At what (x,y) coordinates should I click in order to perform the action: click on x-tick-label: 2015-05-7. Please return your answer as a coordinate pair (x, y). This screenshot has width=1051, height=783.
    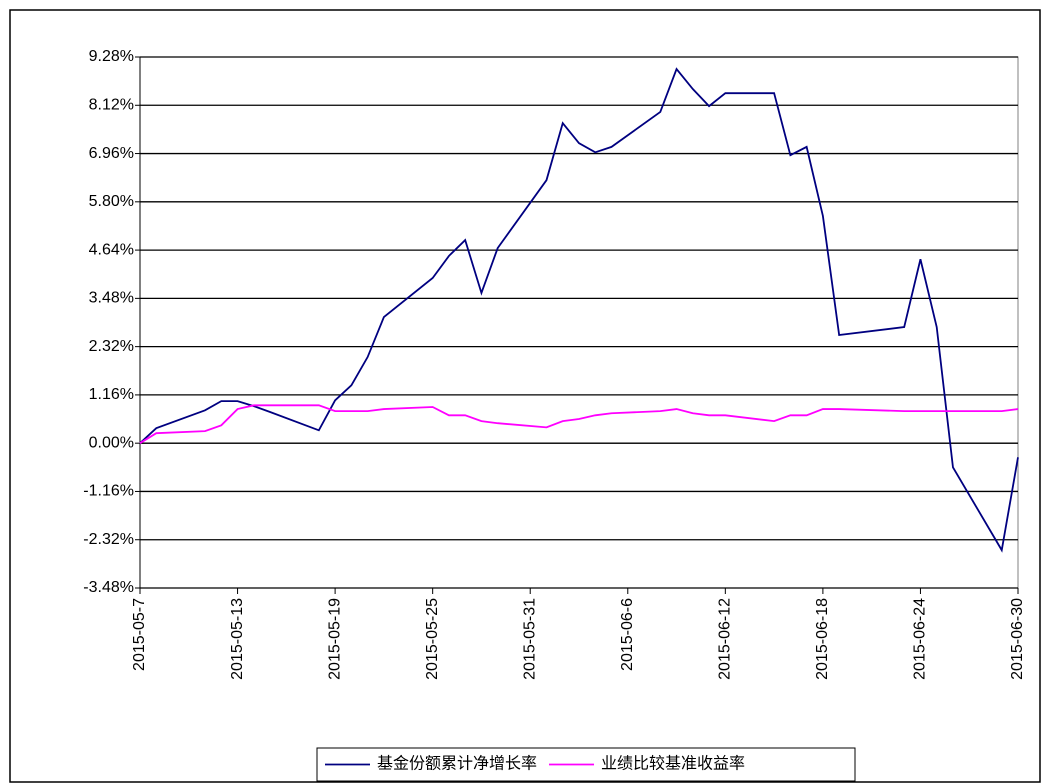
    Looking at the image, I should click on (139, 634).